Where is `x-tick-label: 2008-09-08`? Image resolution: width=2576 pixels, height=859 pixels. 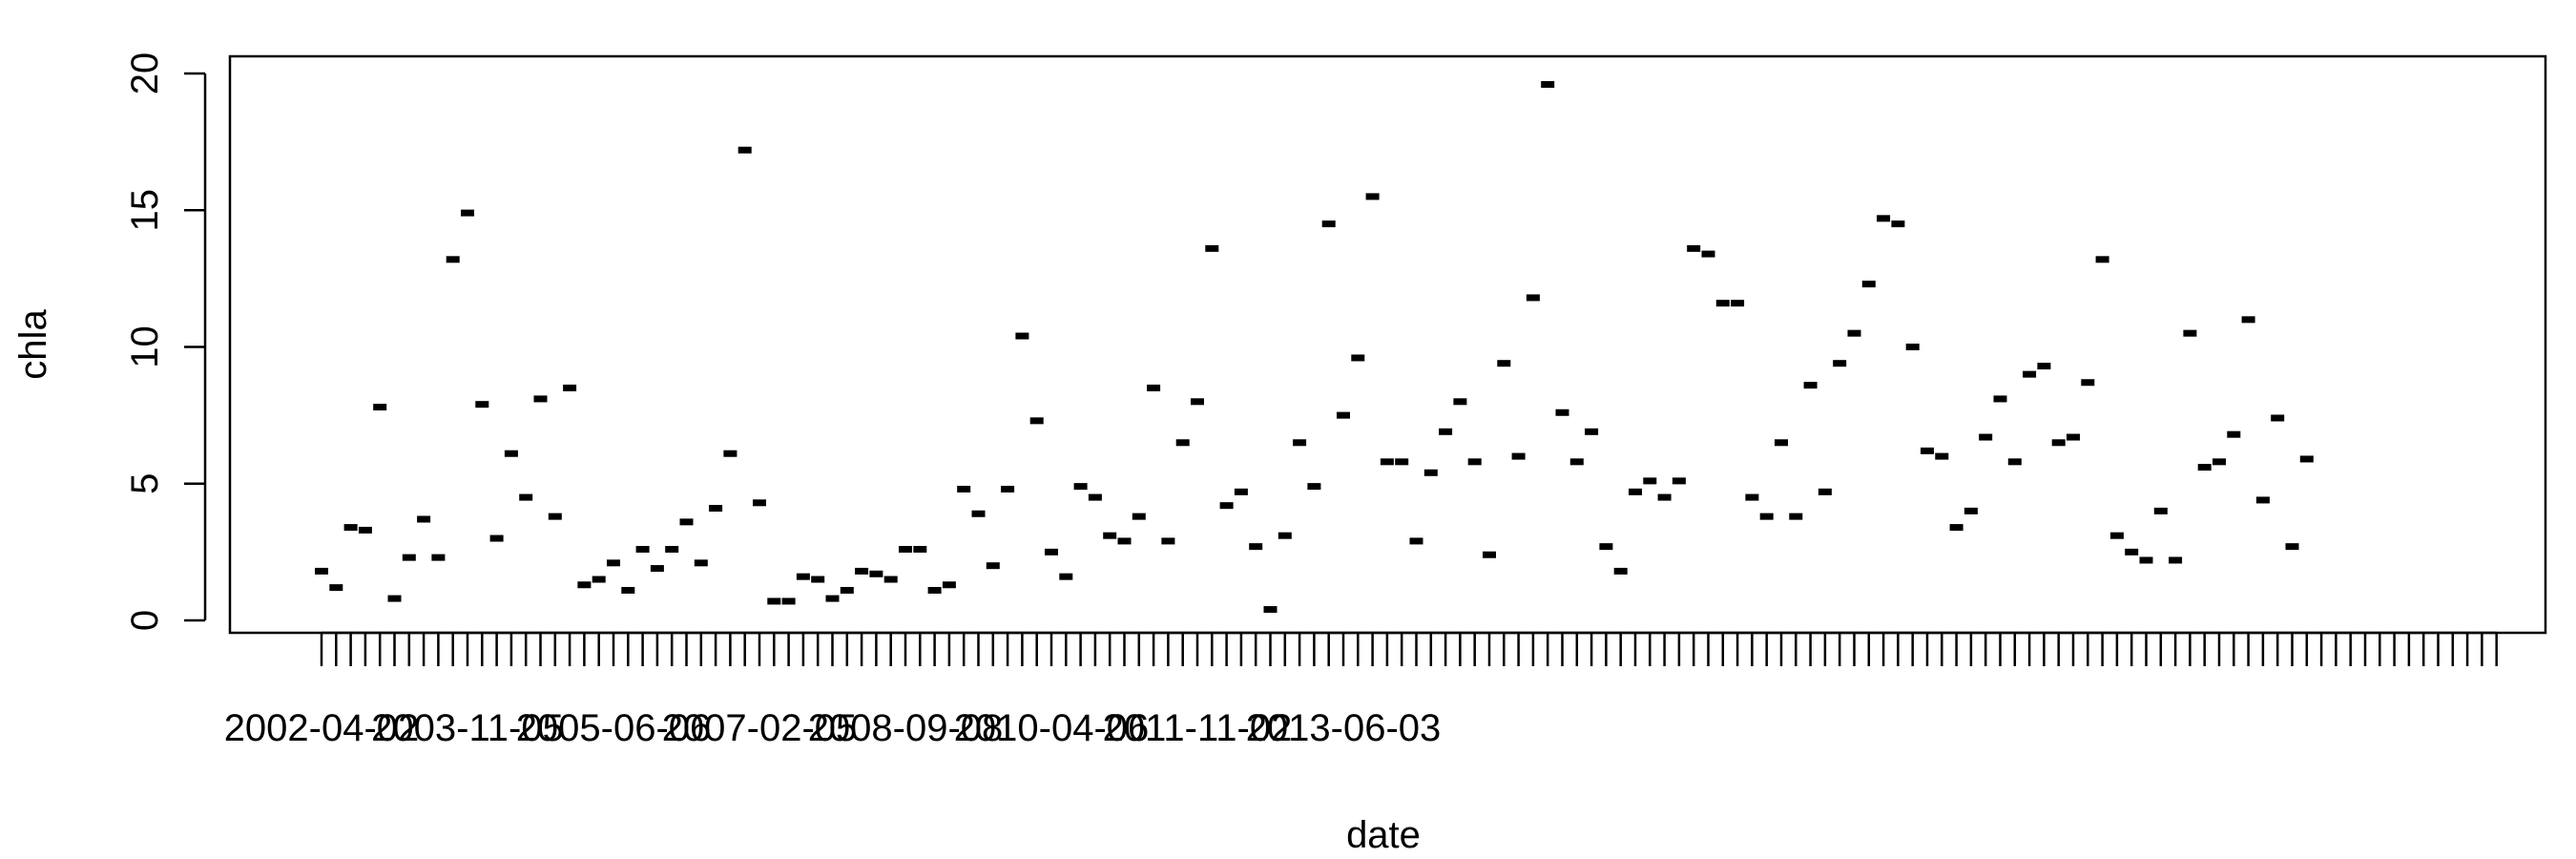
x-tick-label: 2008-09-08 is located at coordinates (906, 728).